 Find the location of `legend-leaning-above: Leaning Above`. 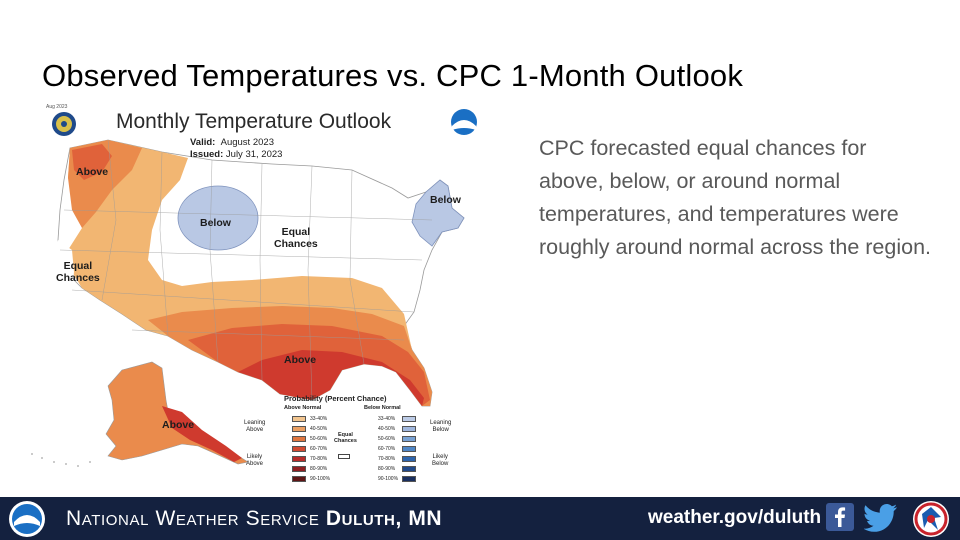

legend-leaning-above: Leaning Above is located at coordinates (255, 426).